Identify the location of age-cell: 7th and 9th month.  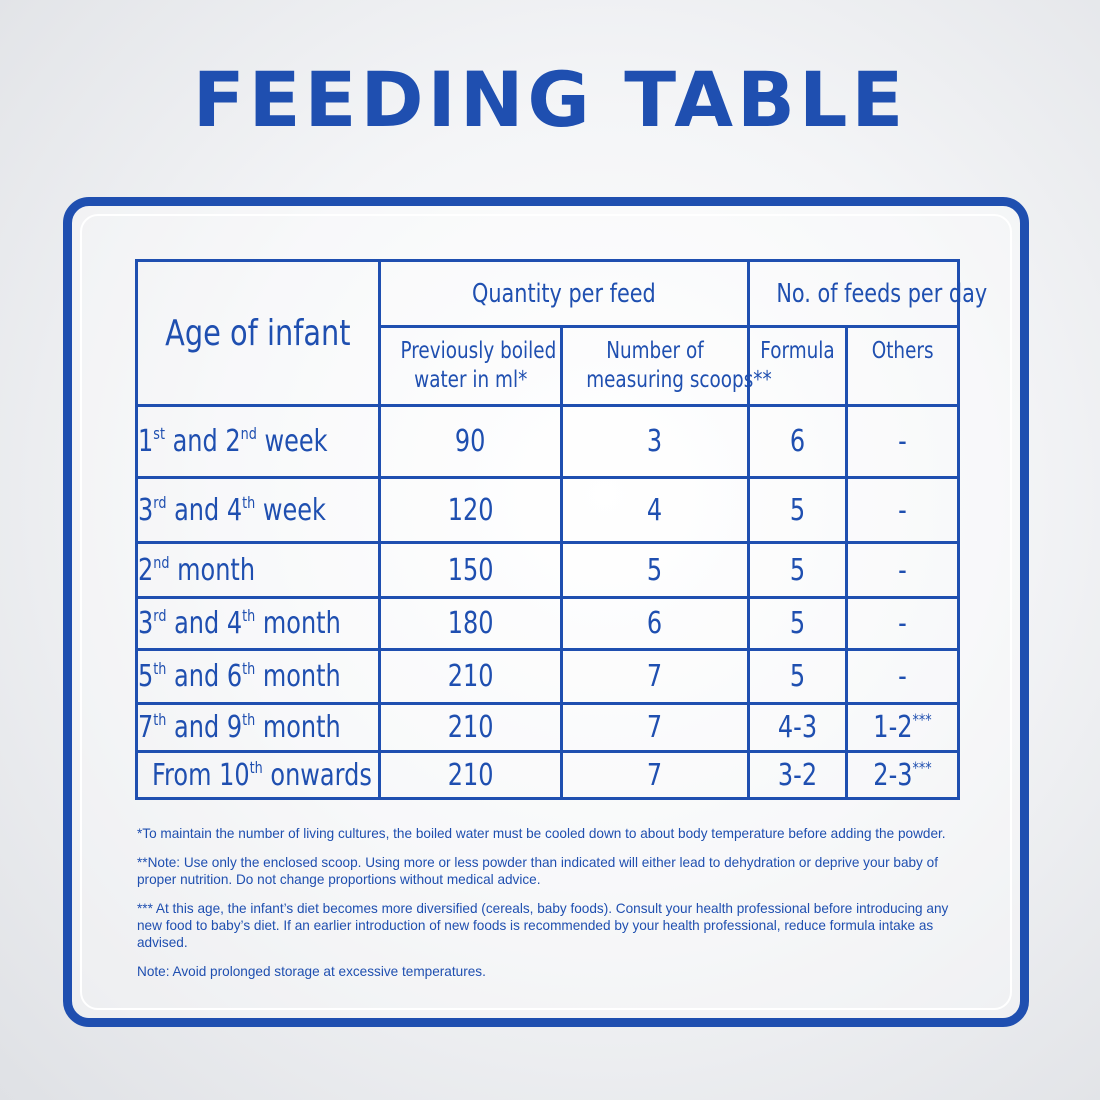
(258, 727).